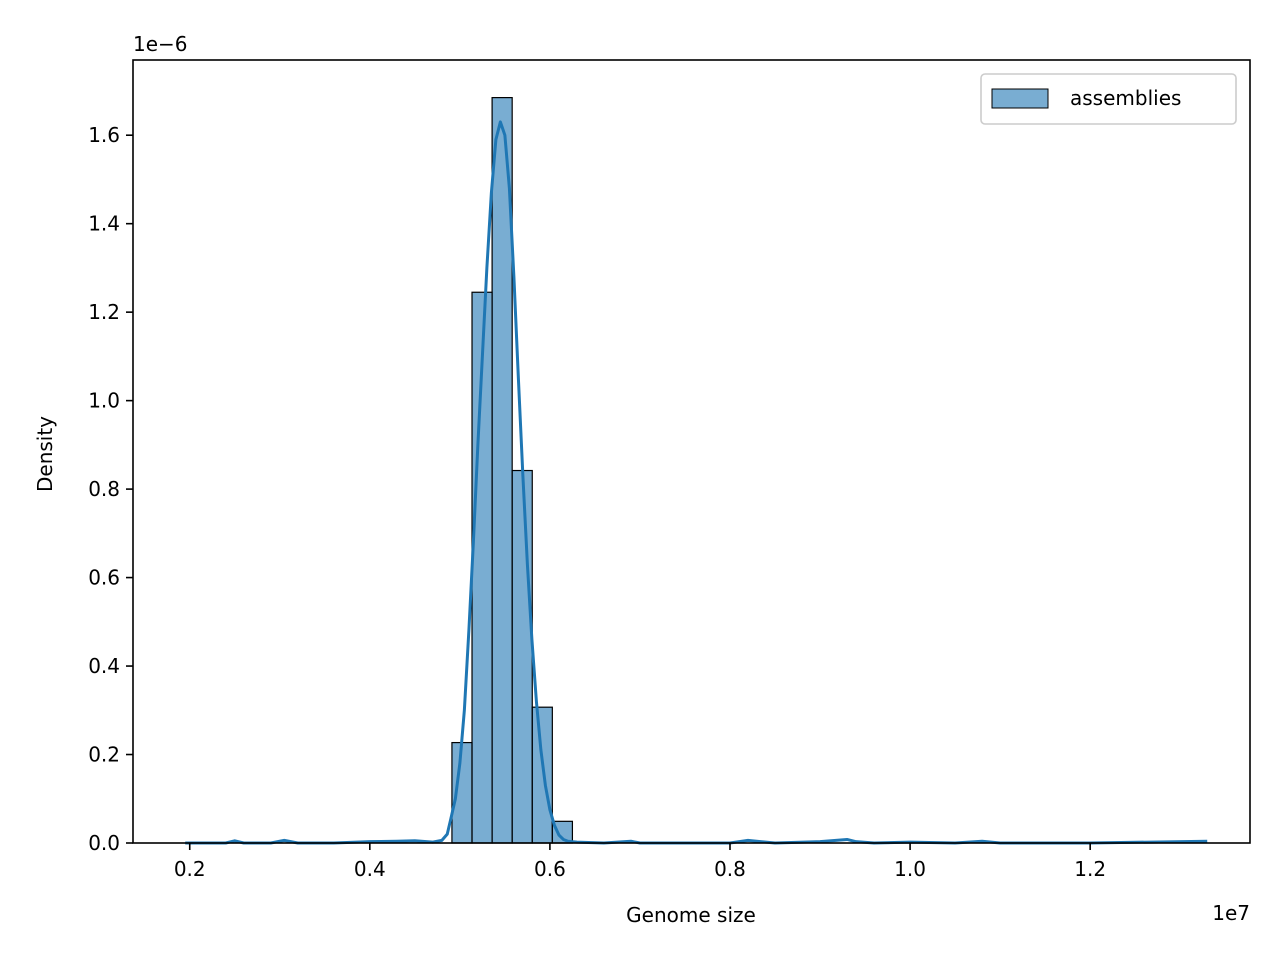  Describe the element at coordinates (104, 843) in the screenshot. I see `y-tick-label: 0.0` at that location.